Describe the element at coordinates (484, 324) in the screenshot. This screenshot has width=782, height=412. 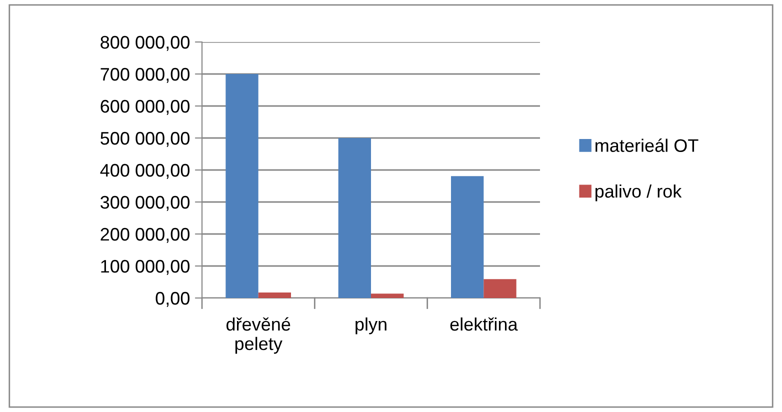
I see `x-tick-label: elektřina` at that location.